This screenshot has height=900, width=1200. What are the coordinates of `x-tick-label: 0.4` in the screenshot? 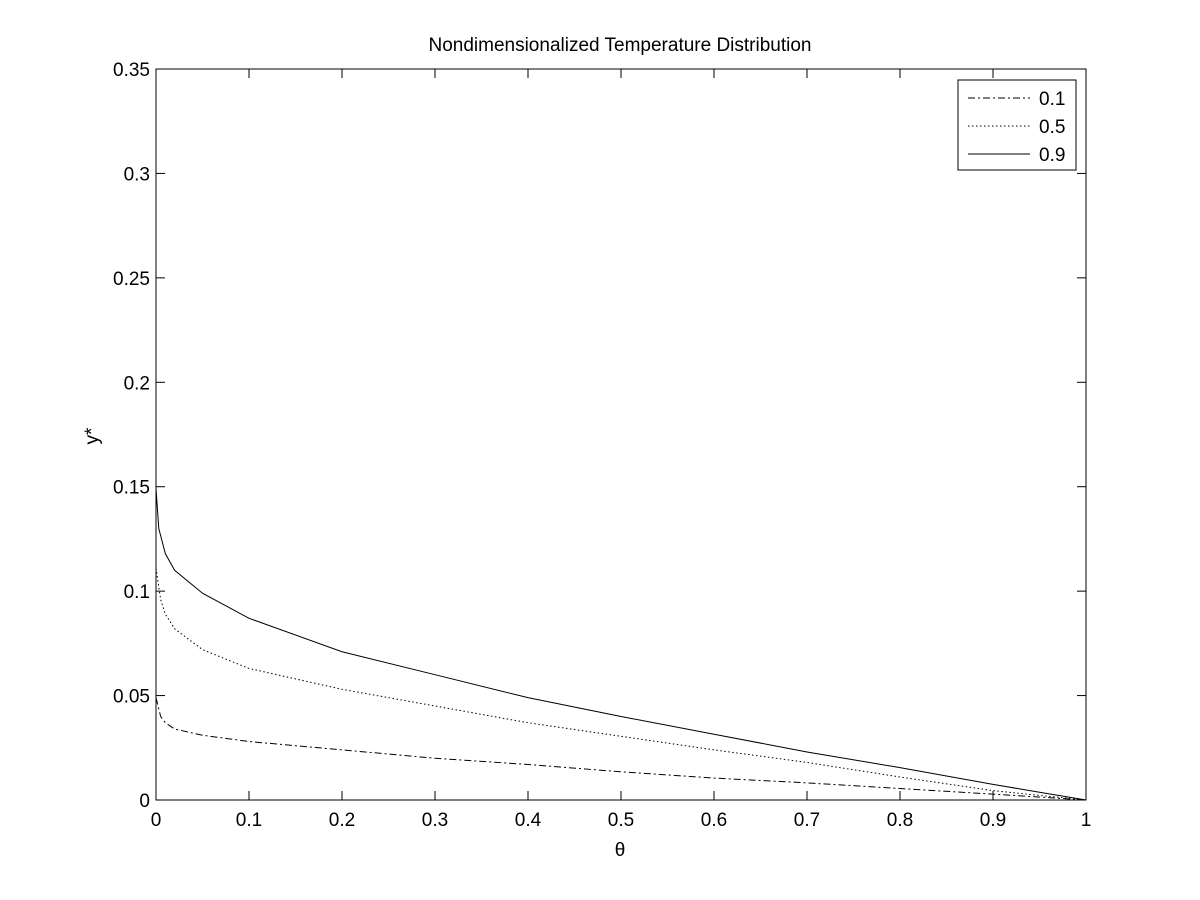 It's located at (528, 820).